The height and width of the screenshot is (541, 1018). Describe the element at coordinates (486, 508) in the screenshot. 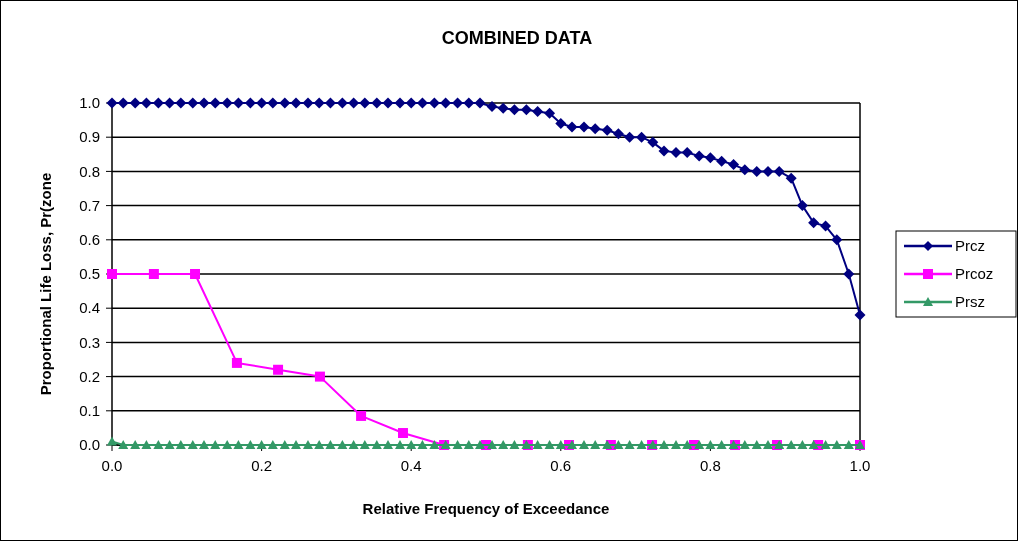

I see `x-axis-title: Relative Frequency of Exceedance` at that location.